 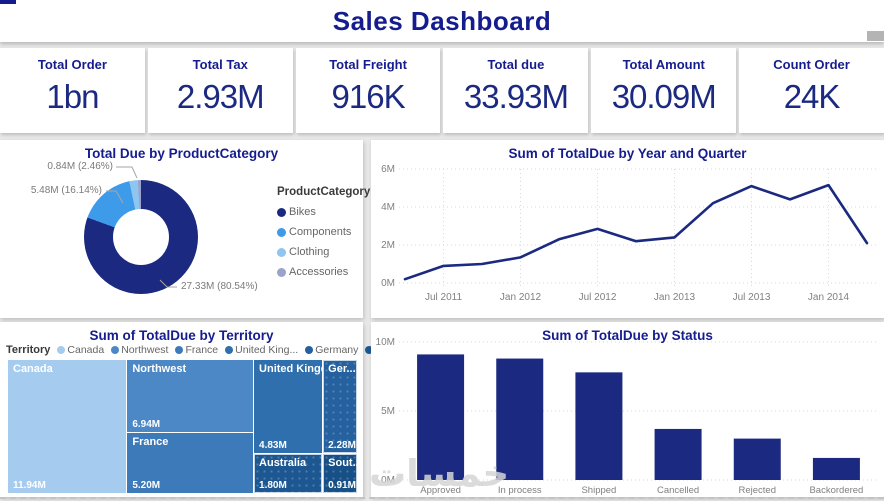 I want to click on x-axis-tick-label: Jul 2011, so click(x=444, y=297).